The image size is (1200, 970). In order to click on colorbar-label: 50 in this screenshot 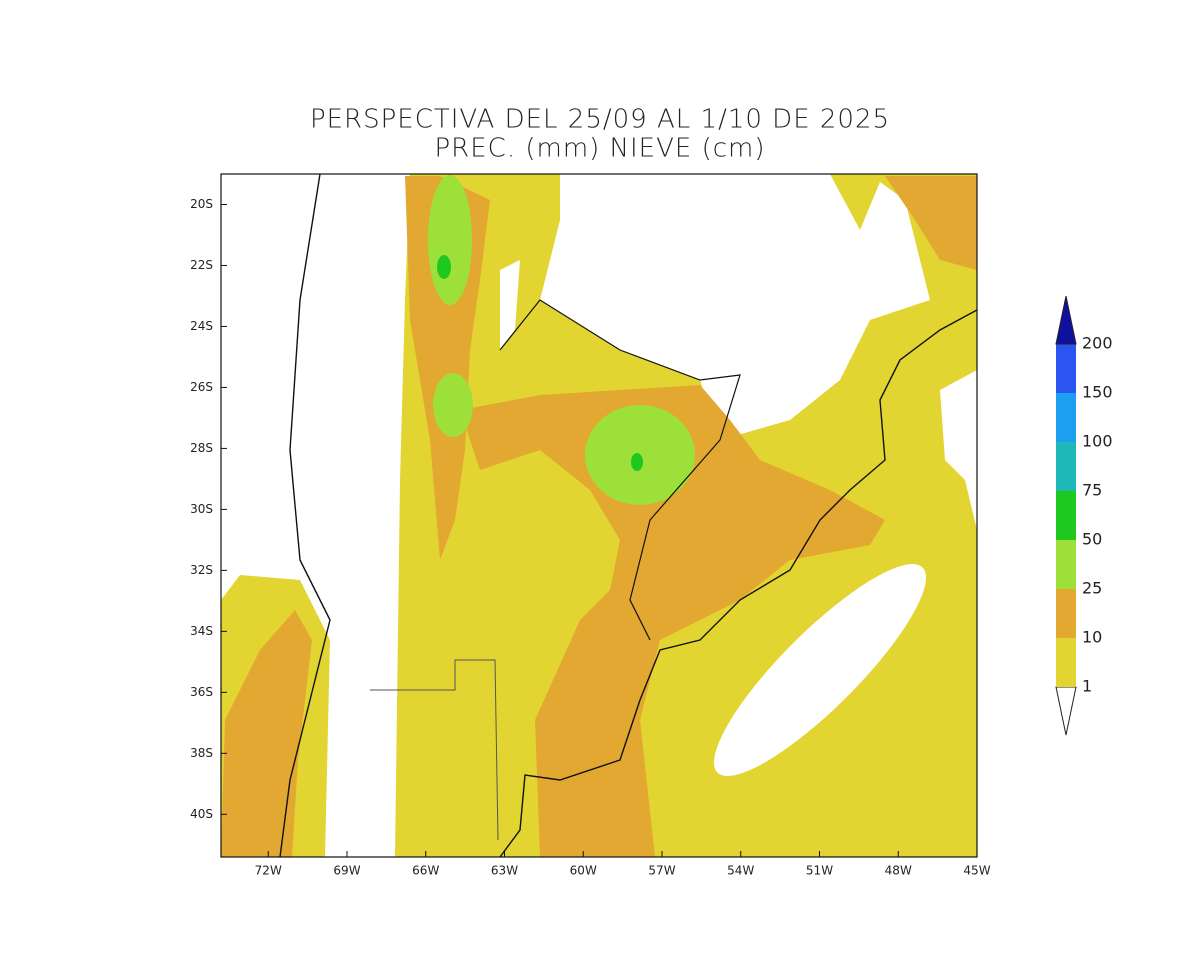, I will do `click(1092, 539)`.